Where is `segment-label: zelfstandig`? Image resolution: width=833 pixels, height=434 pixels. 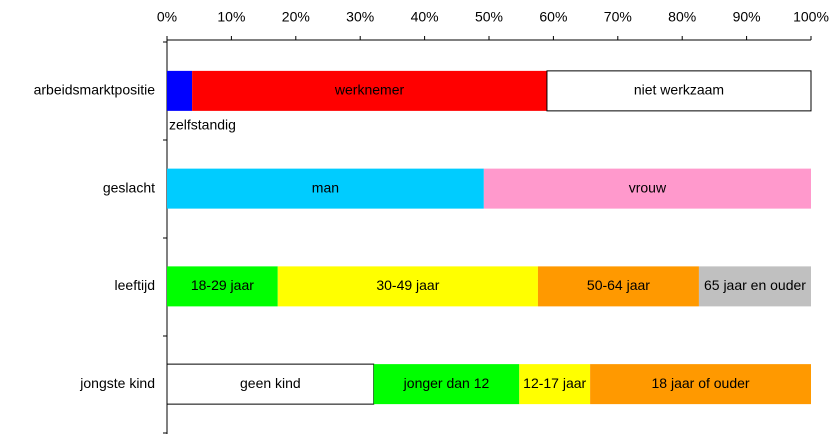 segment-label: zelfstandig is located at coordinates (202, 125).